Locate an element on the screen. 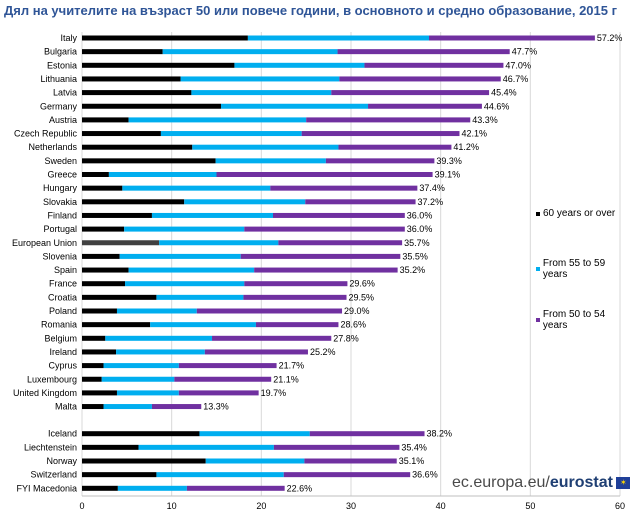 The image size is (630, 515). category-label: Malta is located at coordinates (66, 407).